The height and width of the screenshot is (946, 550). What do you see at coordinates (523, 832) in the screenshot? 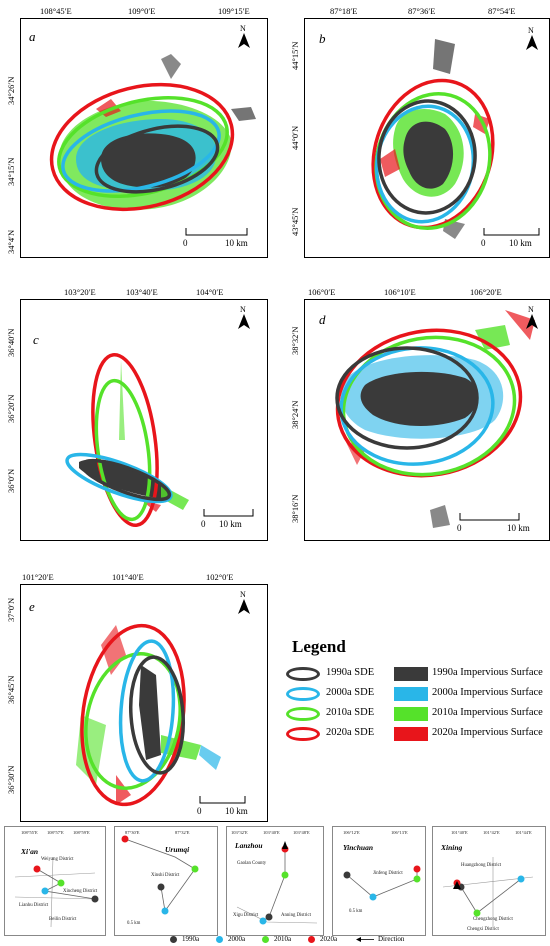
I see `mini-tick: 101°44′E` at bounding box center [523, 832].